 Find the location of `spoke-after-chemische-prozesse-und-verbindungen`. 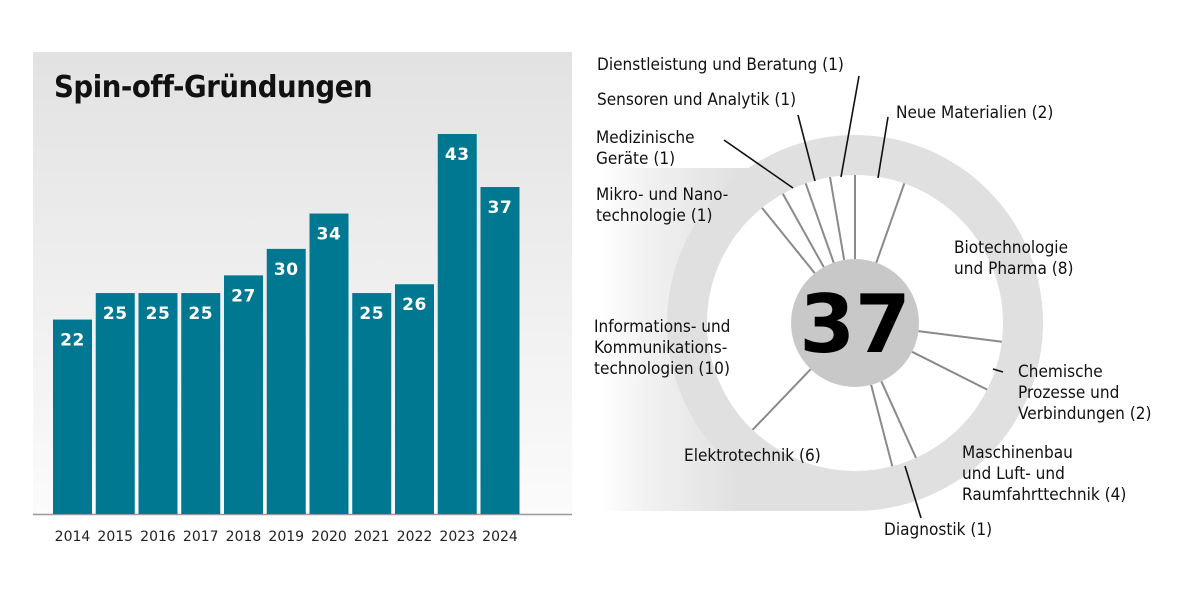

spoke-after-chemische-prozesse-und-verbindungen is located at coordinates (949, 370).